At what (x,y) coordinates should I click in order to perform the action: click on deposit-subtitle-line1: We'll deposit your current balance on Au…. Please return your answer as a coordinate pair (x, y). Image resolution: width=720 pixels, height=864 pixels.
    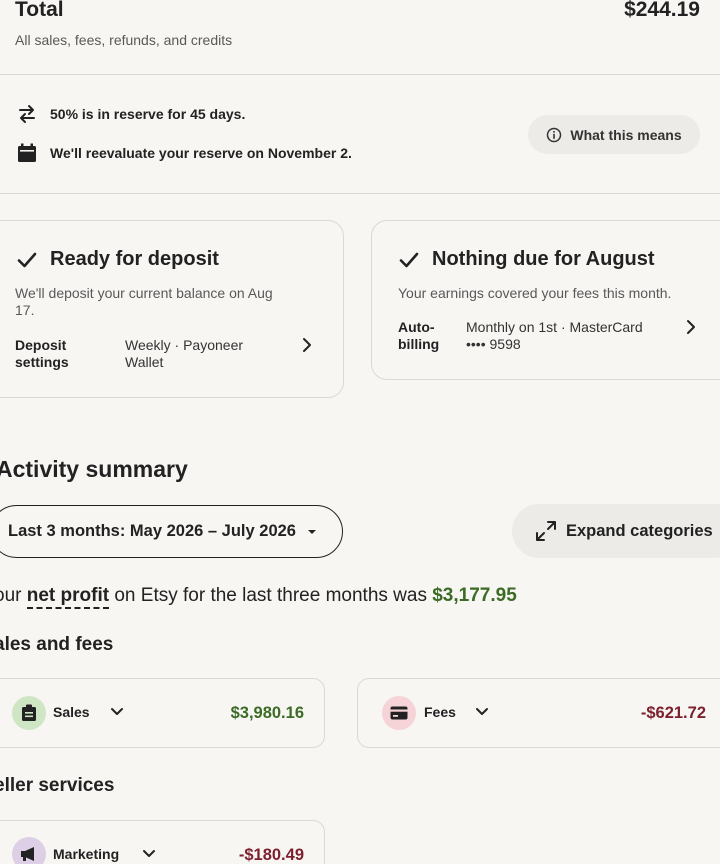
    Looking at the image, I should click on (144, 293).